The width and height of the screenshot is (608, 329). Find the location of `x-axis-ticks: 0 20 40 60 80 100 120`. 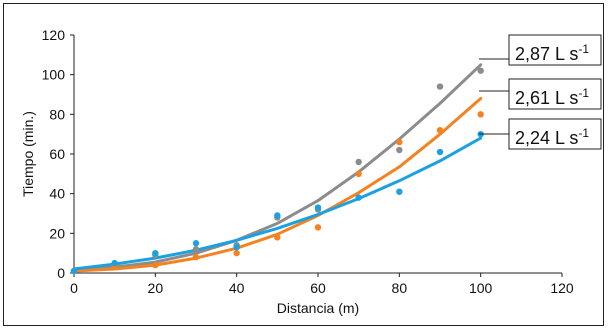

x-axis-ticks: 0 20 40 60 80 100 120 is located at coordinates (322, 284).